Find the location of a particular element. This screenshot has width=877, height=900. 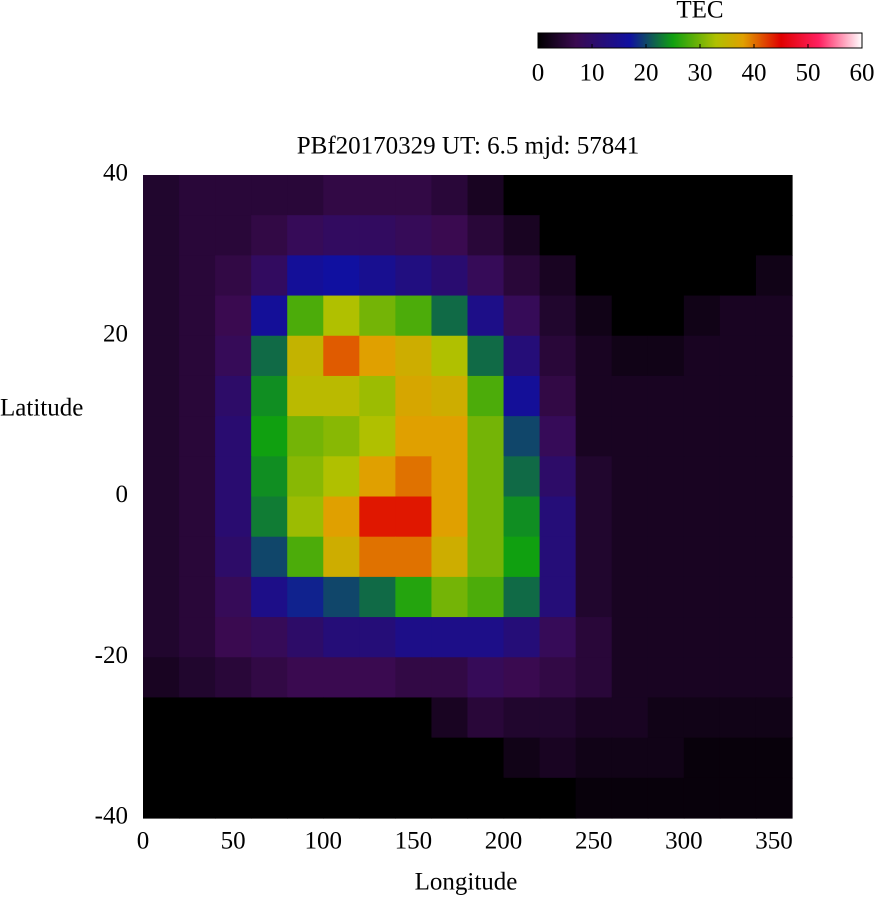

colorbar-title: TEC is located at coordinates (699, 12).